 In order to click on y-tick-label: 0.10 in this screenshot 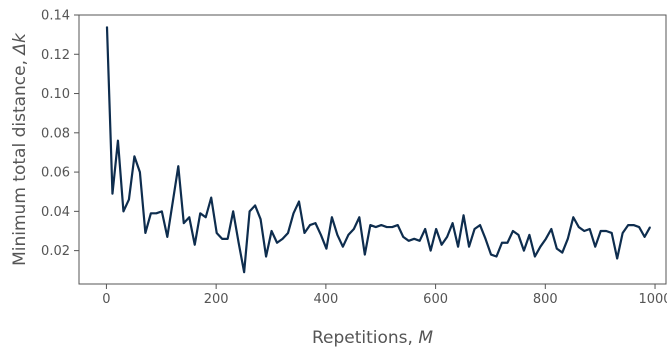, I will do `click(55, 94)`.